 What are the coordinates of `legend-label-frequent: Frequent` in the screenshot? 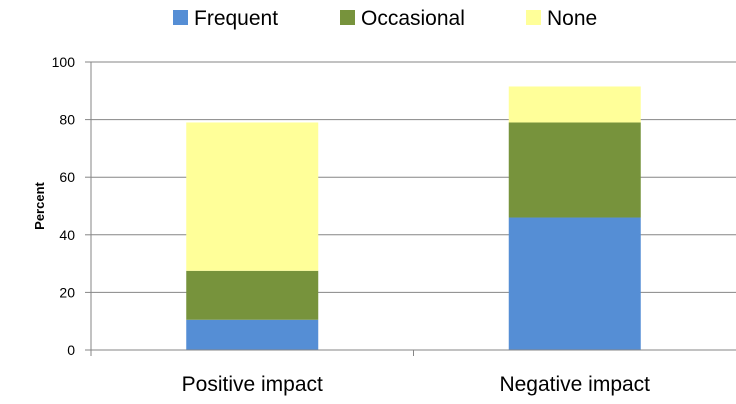 It's located at (236, 18).